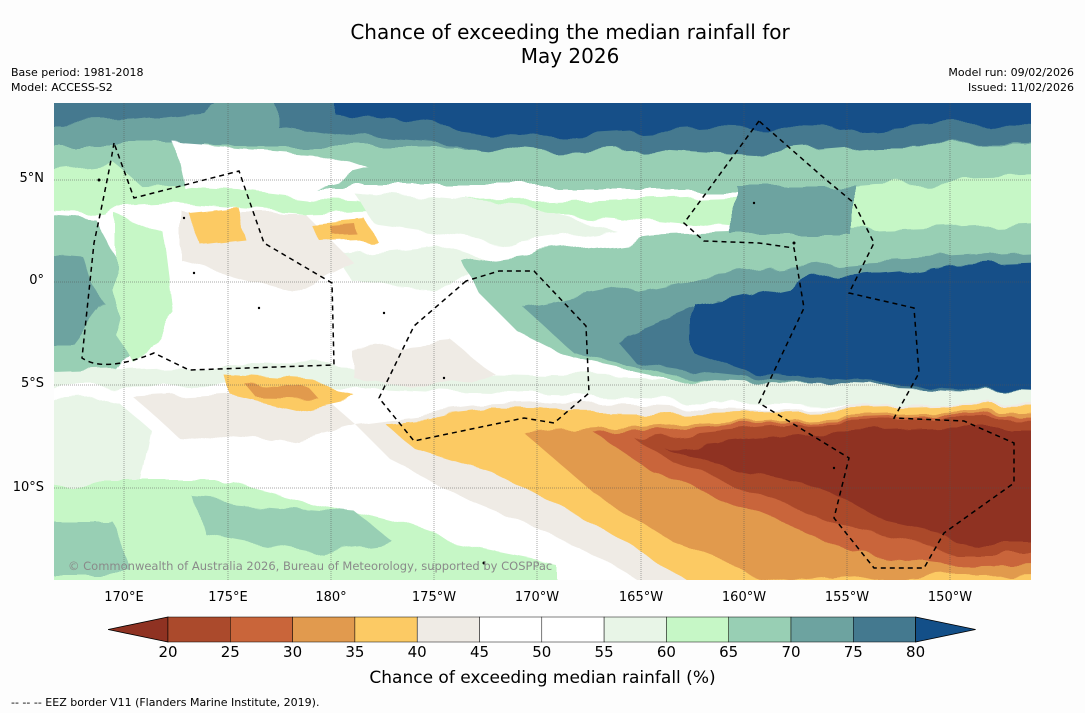  Describe the element at coordinates (77, 80) in the screenshot. I see `model-info: Base period: 1981-2018 Model: ACCESS-S2` at that location.